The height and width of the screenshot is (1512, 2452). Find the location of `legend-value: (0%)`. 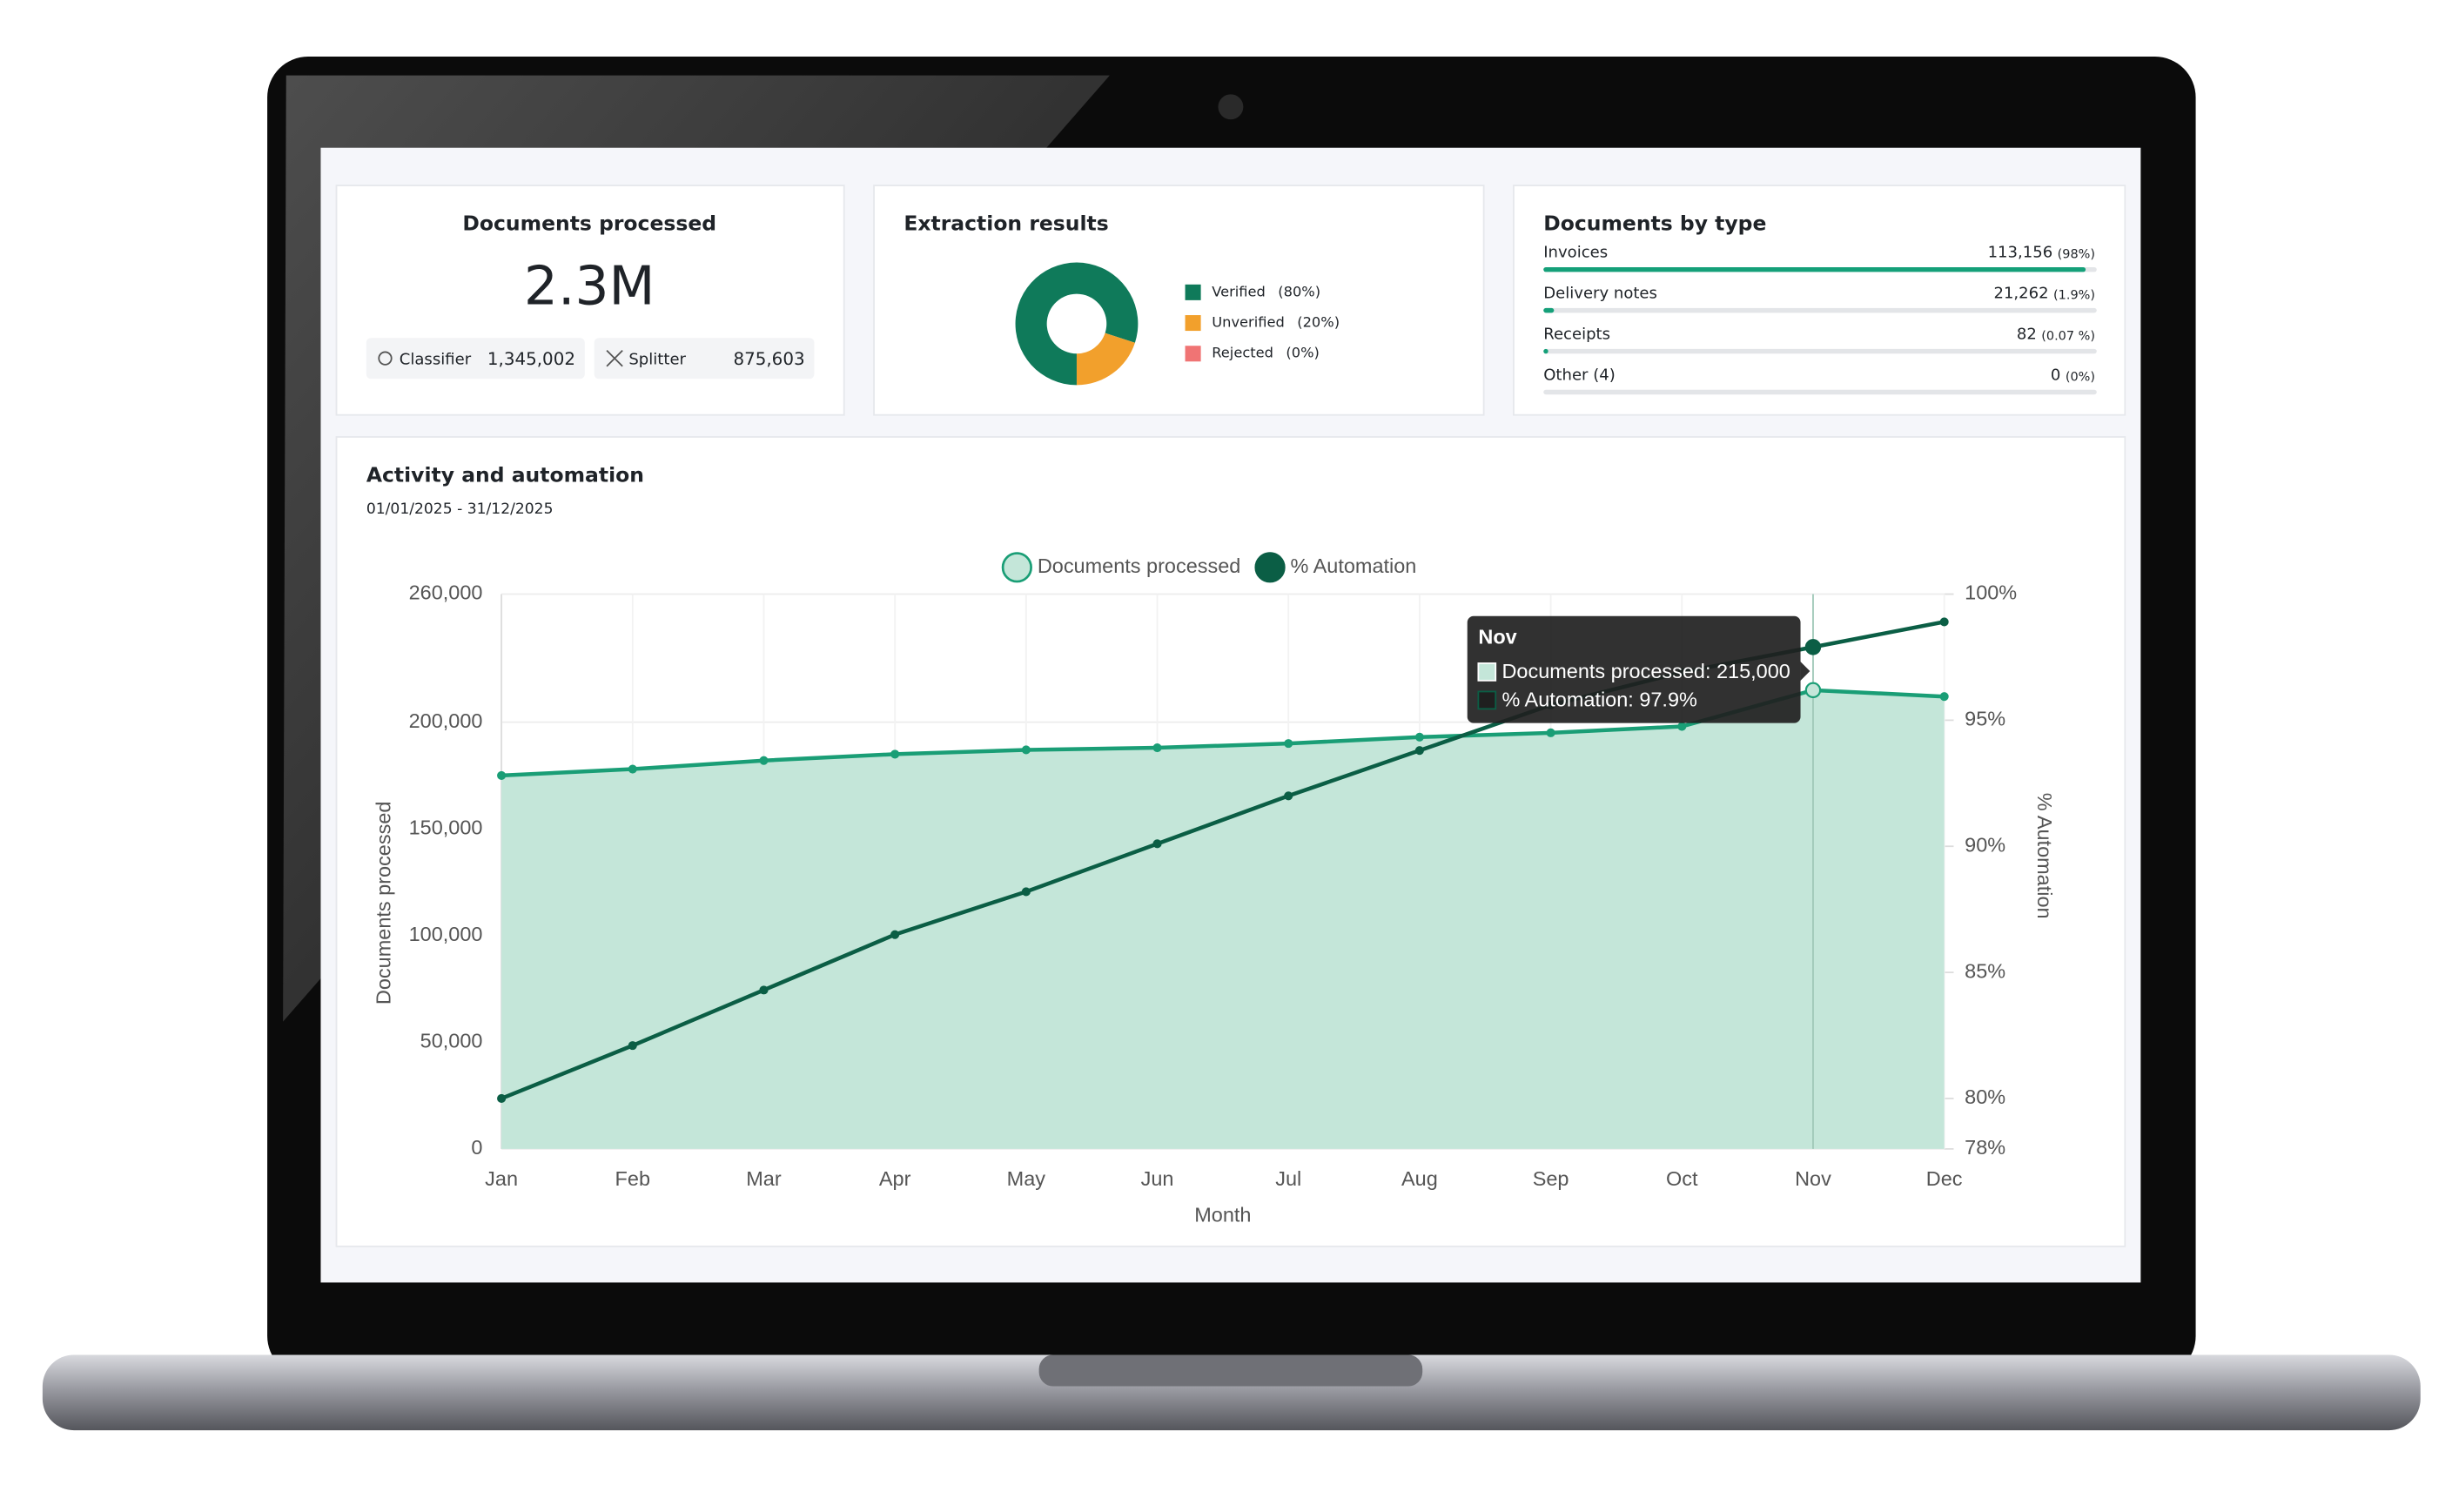

legend-value: (0%) is located at coordinates (1302, 353).